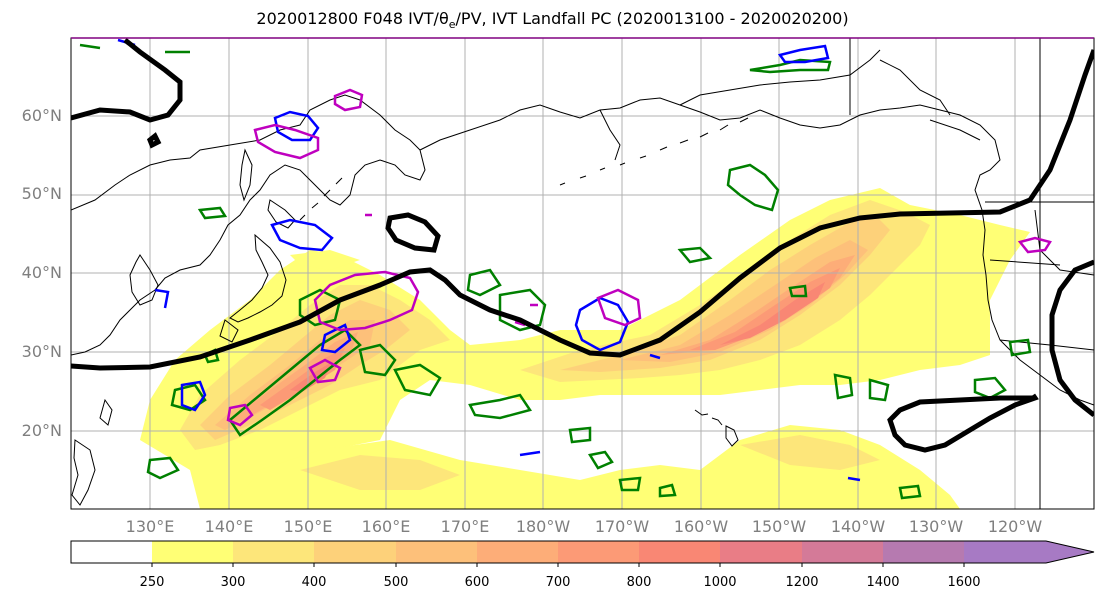 This screenshot has height=603, width=1105. I want to click on lon-label-120w: 120°W, so click(1015, 526).